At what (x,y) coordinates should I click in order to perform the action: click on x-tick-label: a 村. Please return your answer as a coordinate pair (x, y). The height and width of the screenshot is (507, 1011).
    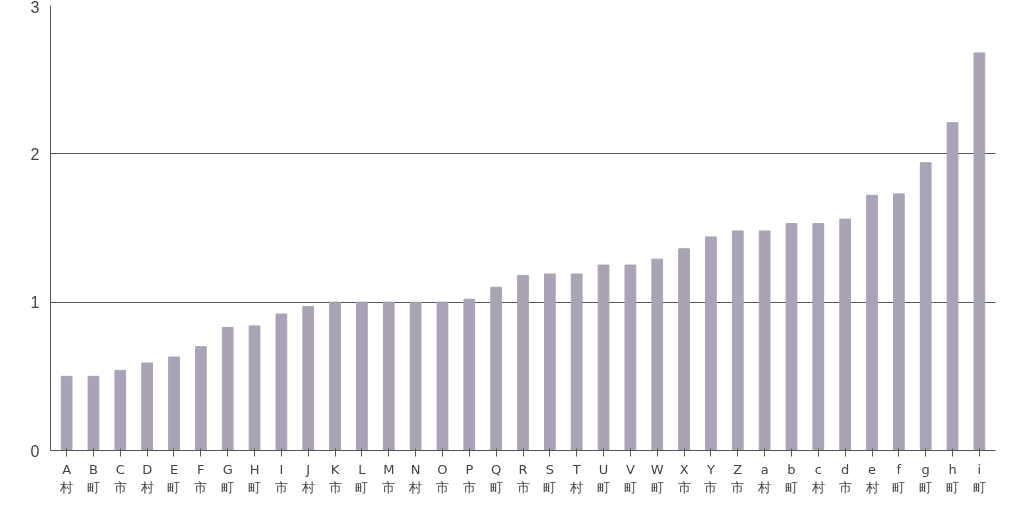
    Looking at the image, I should click on (764, 478).